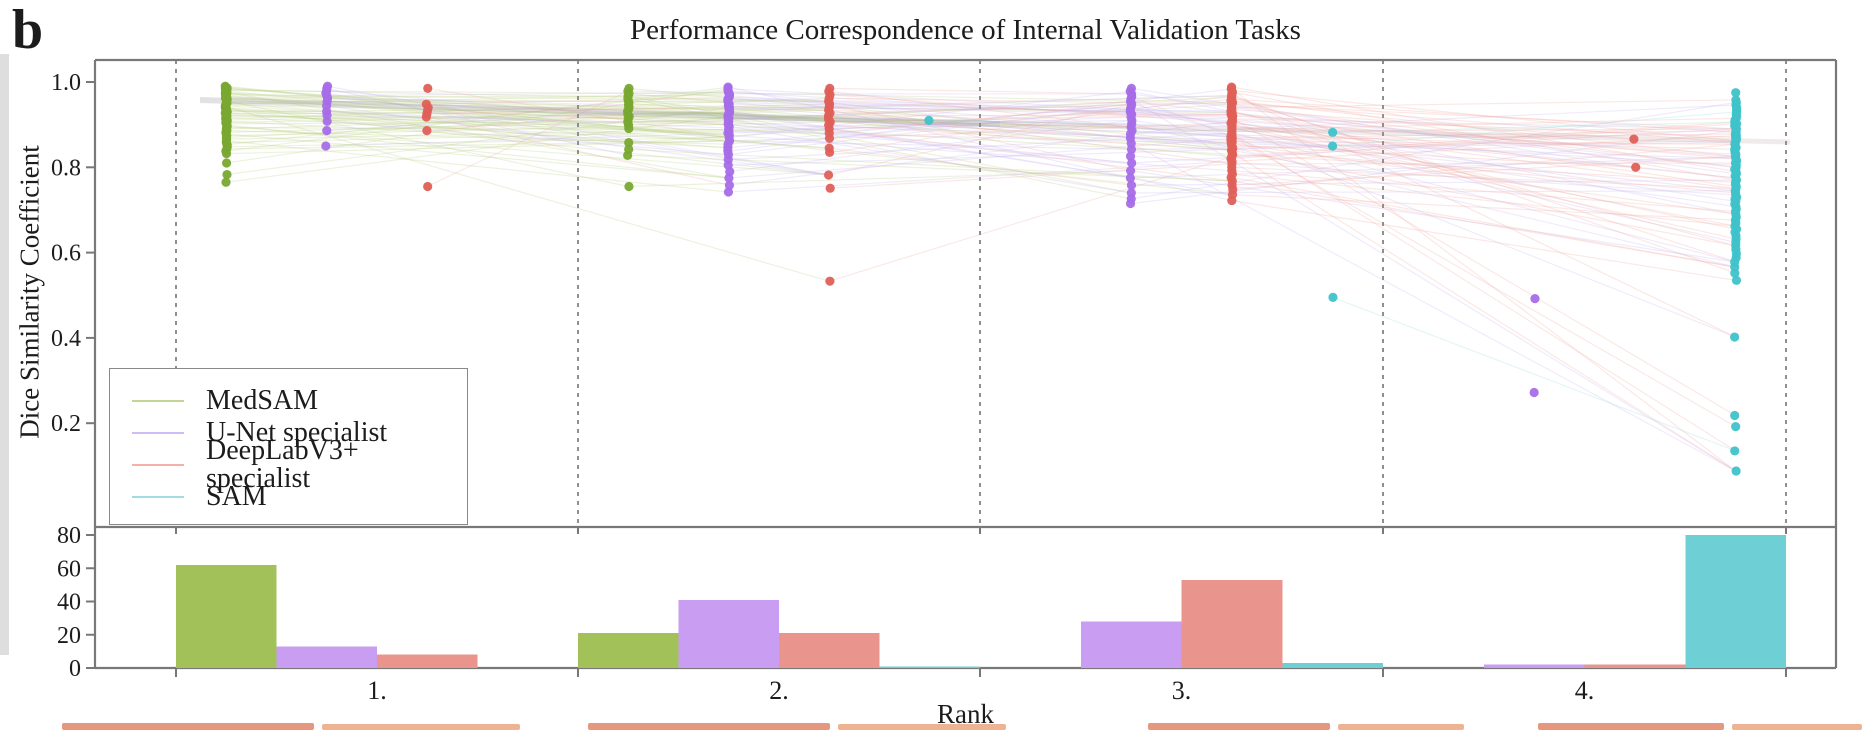 The width and height of the screenshot is (1872, 732). Describe the element at coordinates (1131, 644) in the screenshot. I see `bar-3-u-net-specialist` at that location.